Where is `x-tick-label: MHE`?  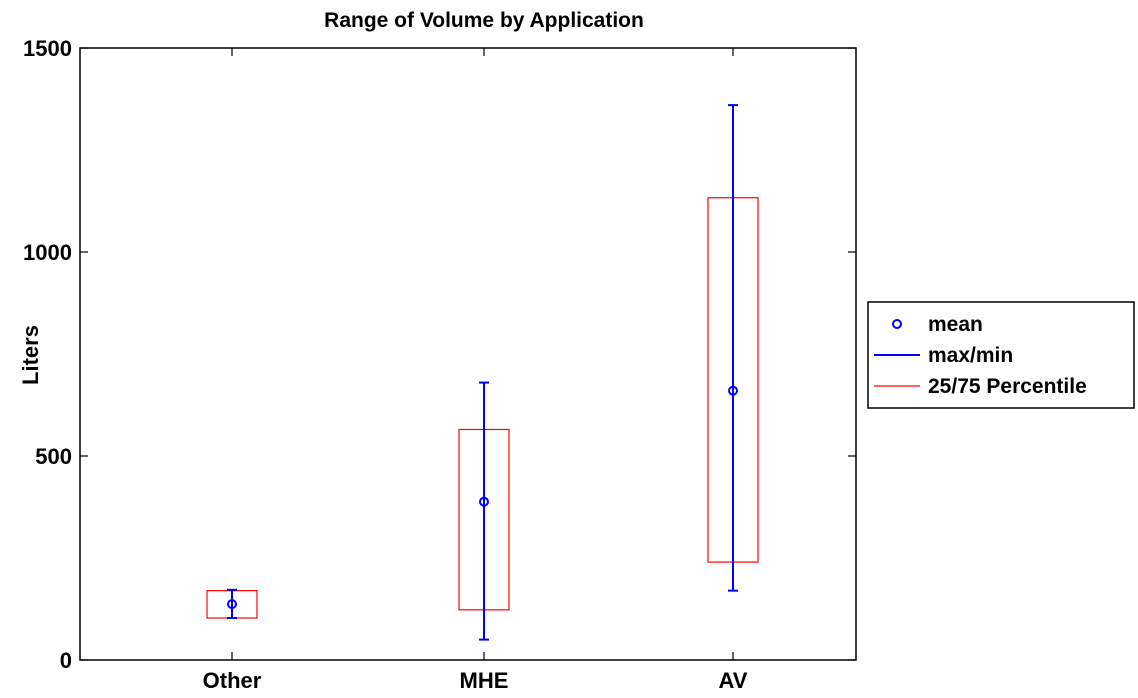
x-tick-label: MHE is located at coordinates (484, 680).